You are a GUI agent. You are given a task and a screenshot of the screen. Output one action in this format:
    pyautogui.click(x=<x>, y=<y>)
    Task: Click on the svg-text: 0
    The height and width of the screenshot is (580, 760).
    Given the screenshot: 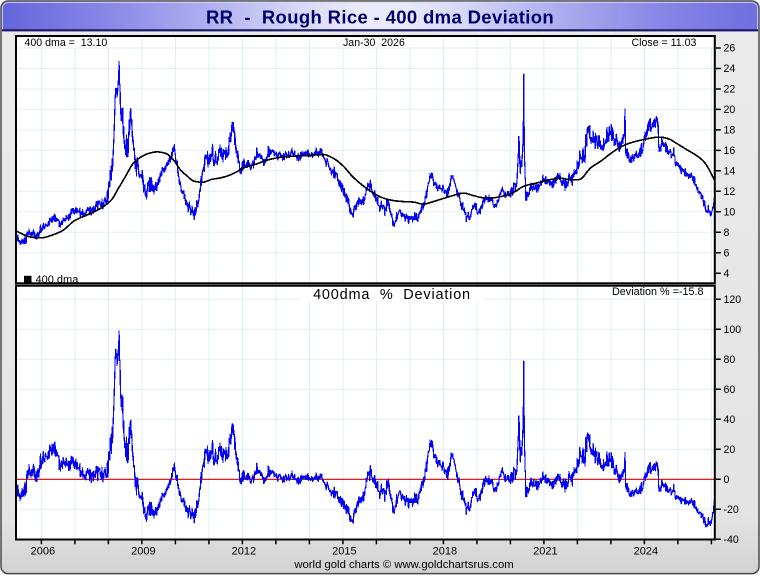 What is the action you would take?
    pyautogui.click(x=727, y=480)
    